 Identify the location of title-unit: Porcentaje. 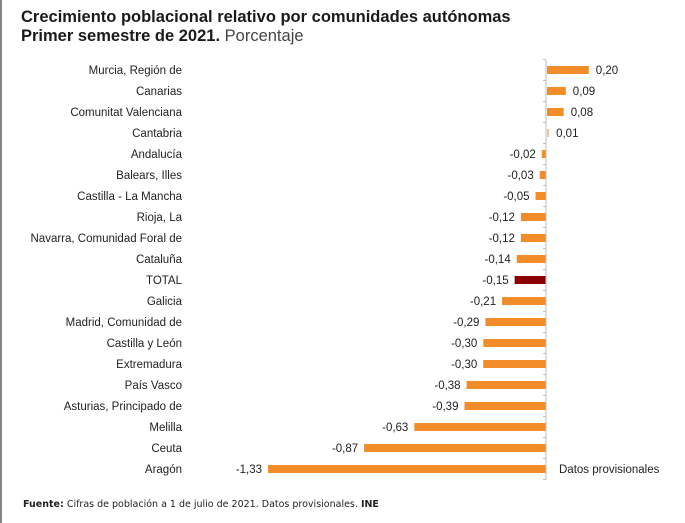
(264, 36).